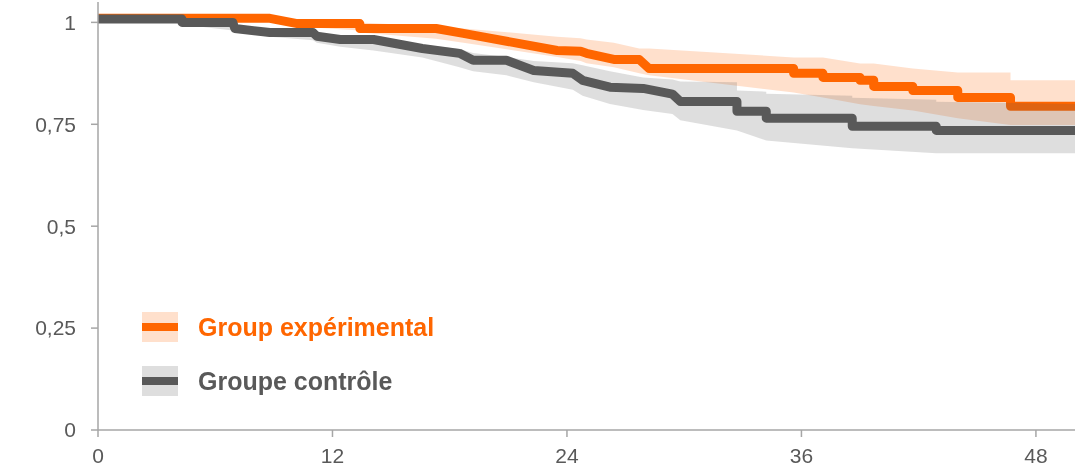 The width and height of the screenshot is (1079, 475). Describe the element at coordinates (1036, 455) in the screenshot. I see `x-tick-label: 48` at that location.